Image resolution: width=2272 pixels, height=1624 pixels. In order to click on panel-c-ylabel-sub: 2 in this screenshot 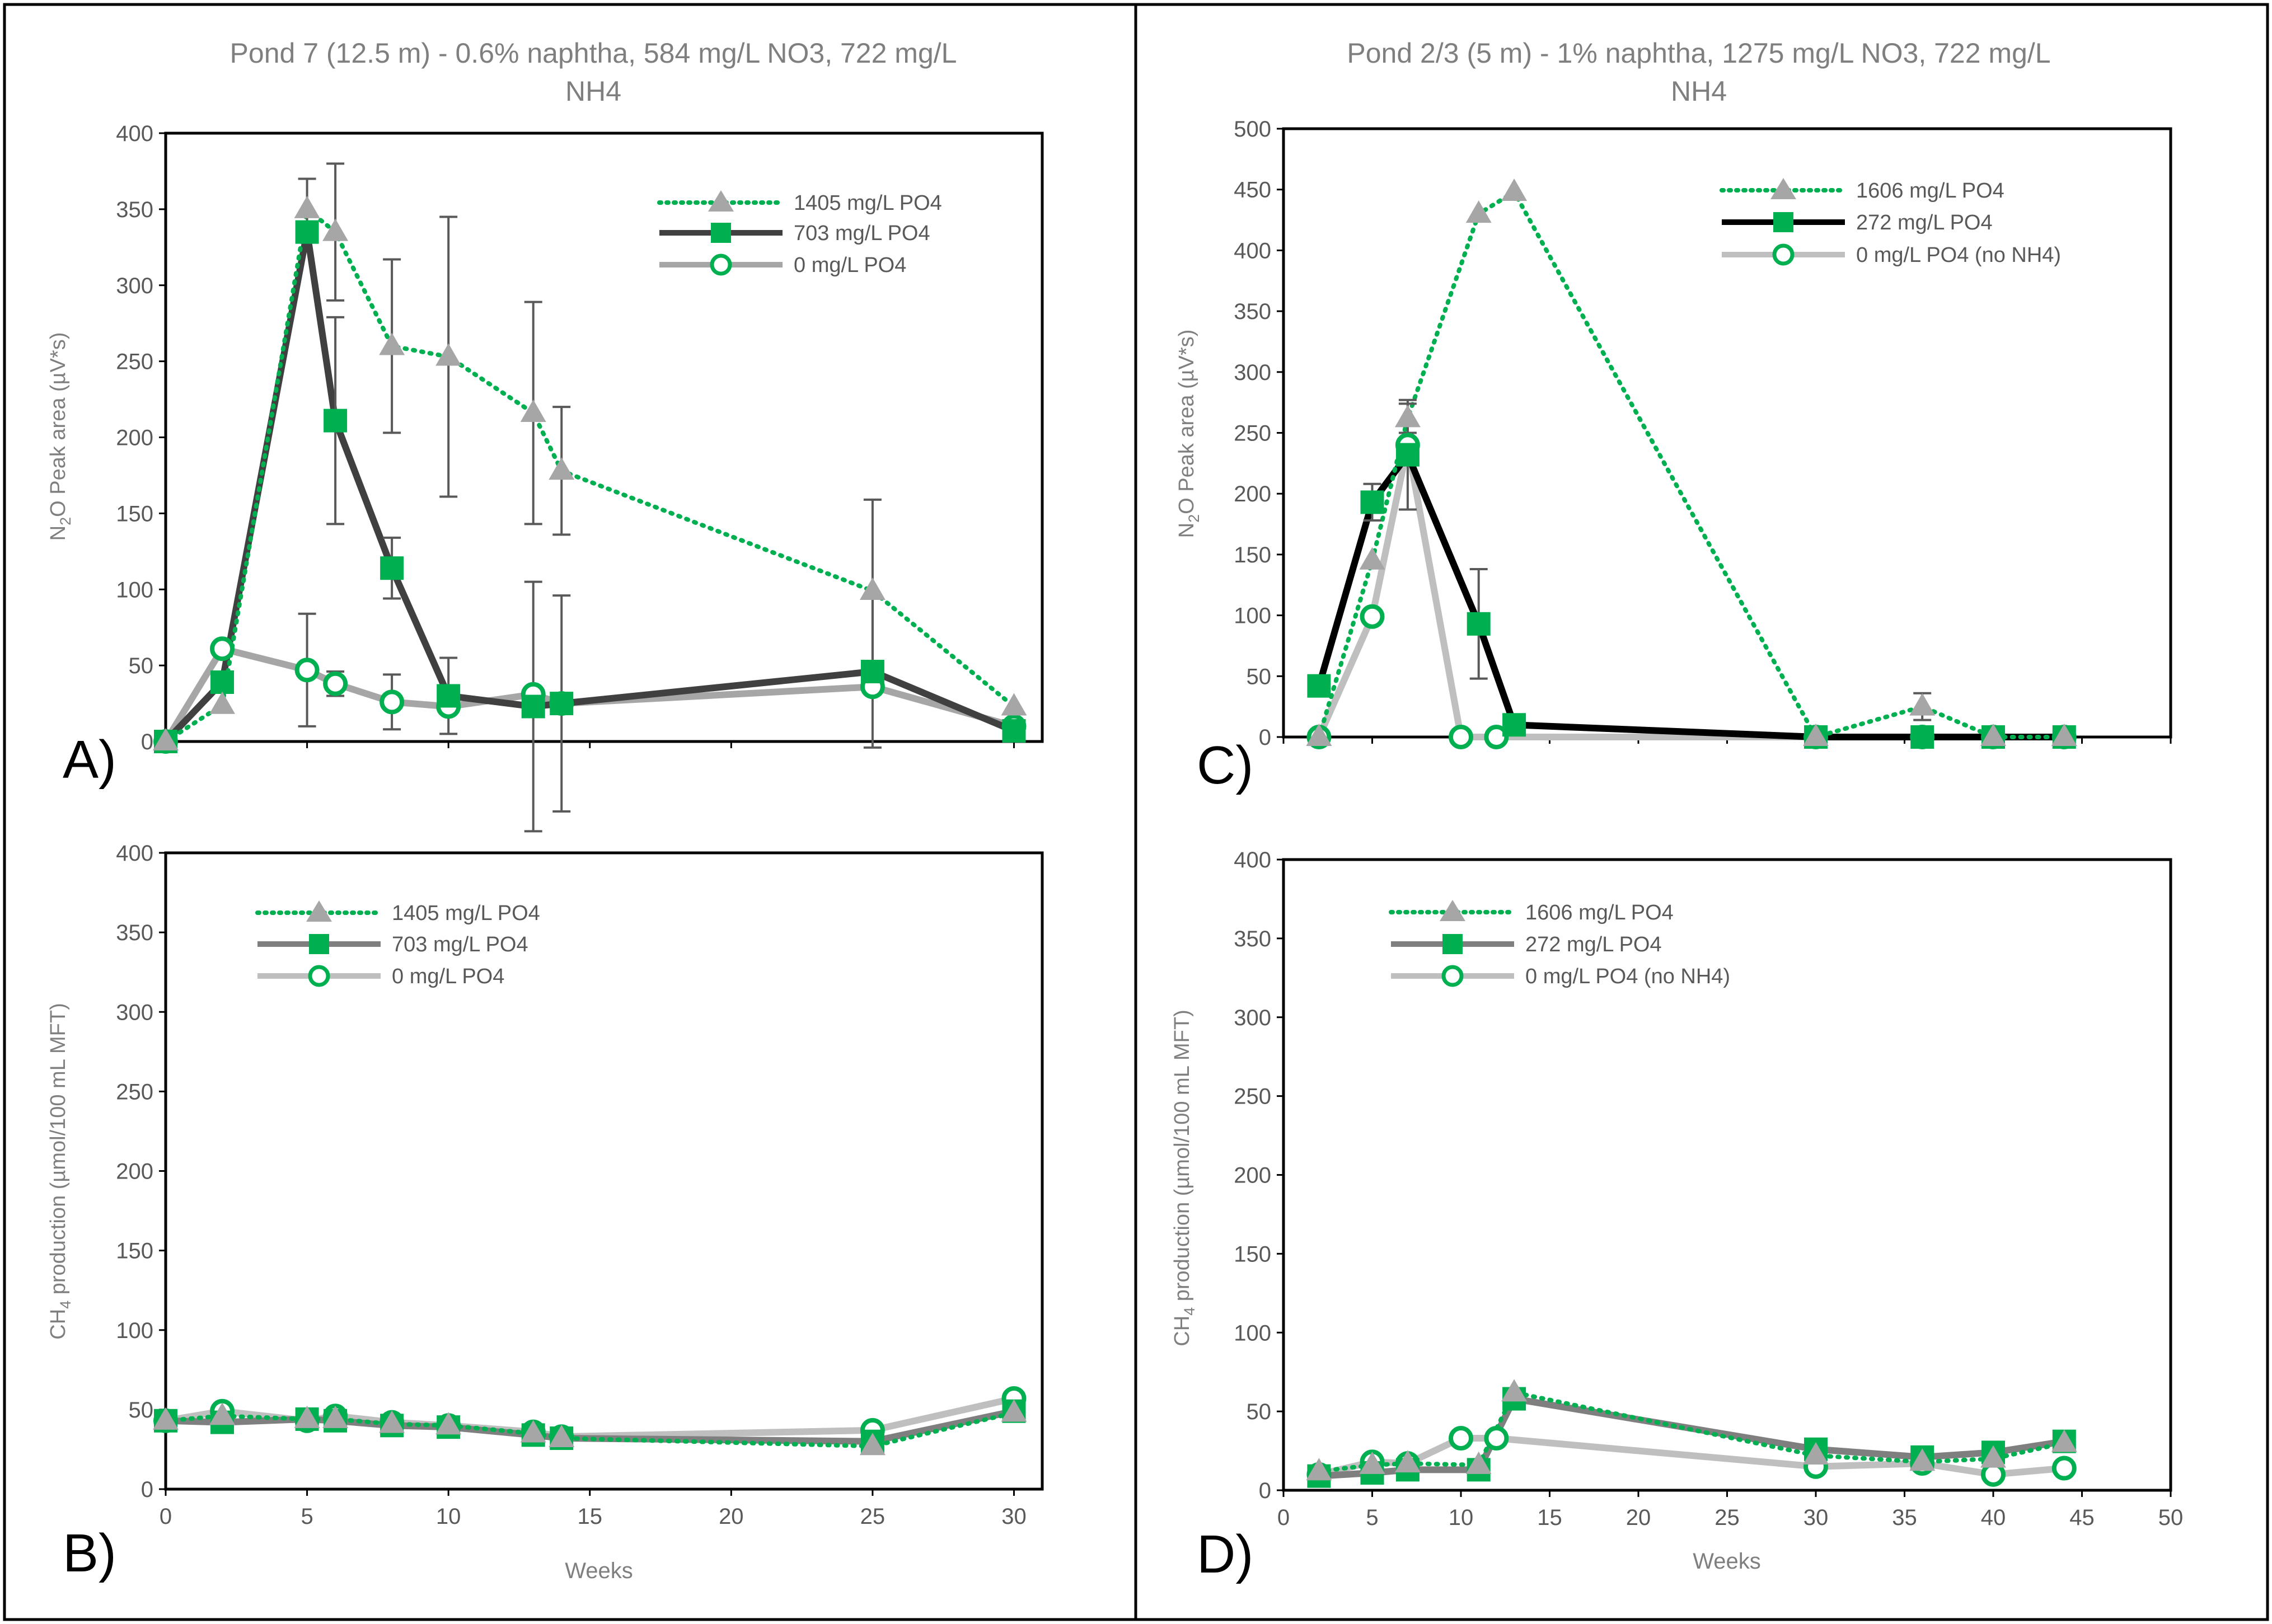, I will do `click(1194, 518)`.